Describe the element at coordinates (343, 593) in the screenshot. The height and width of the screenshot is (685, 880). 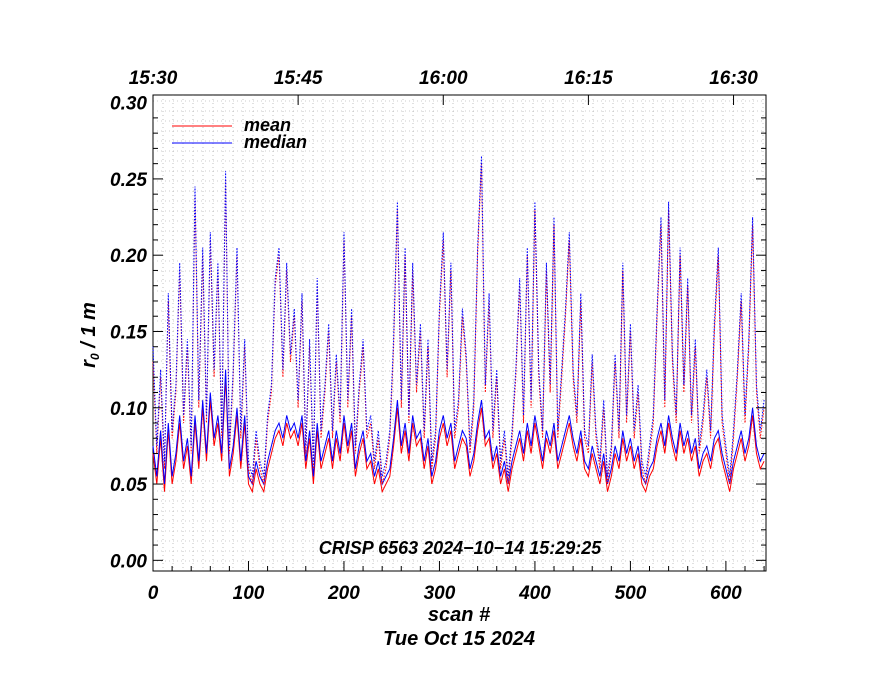
I see `x-tick-label: 200` at that location.